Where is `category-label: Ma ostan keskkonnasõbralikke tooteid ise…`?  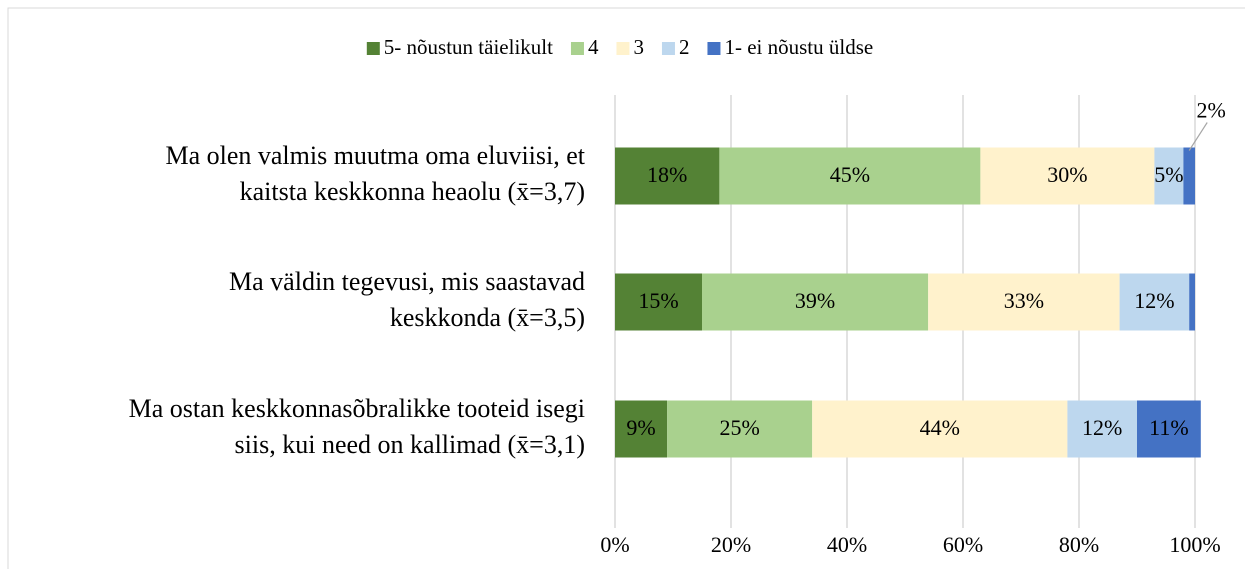 category-label: Ma ostan keskkonnasõbralikke tooteid ise… is located at coordinates (357, 408).